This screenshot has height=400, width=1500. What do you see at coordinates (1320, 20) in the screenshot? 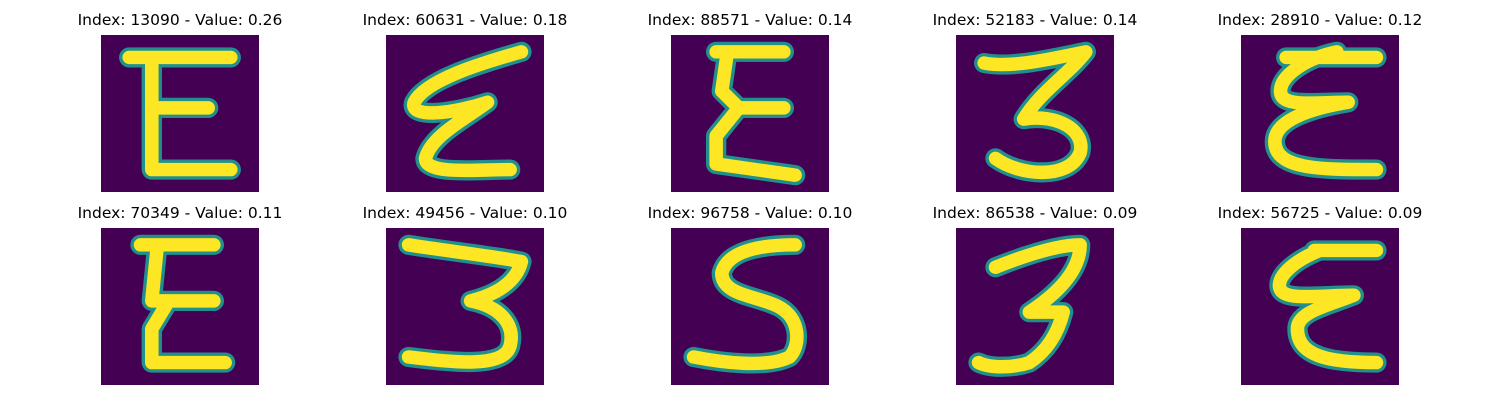
I see `panel-title: Index: 28910 - Value: 0.12` at bounding box center [1320, 20].